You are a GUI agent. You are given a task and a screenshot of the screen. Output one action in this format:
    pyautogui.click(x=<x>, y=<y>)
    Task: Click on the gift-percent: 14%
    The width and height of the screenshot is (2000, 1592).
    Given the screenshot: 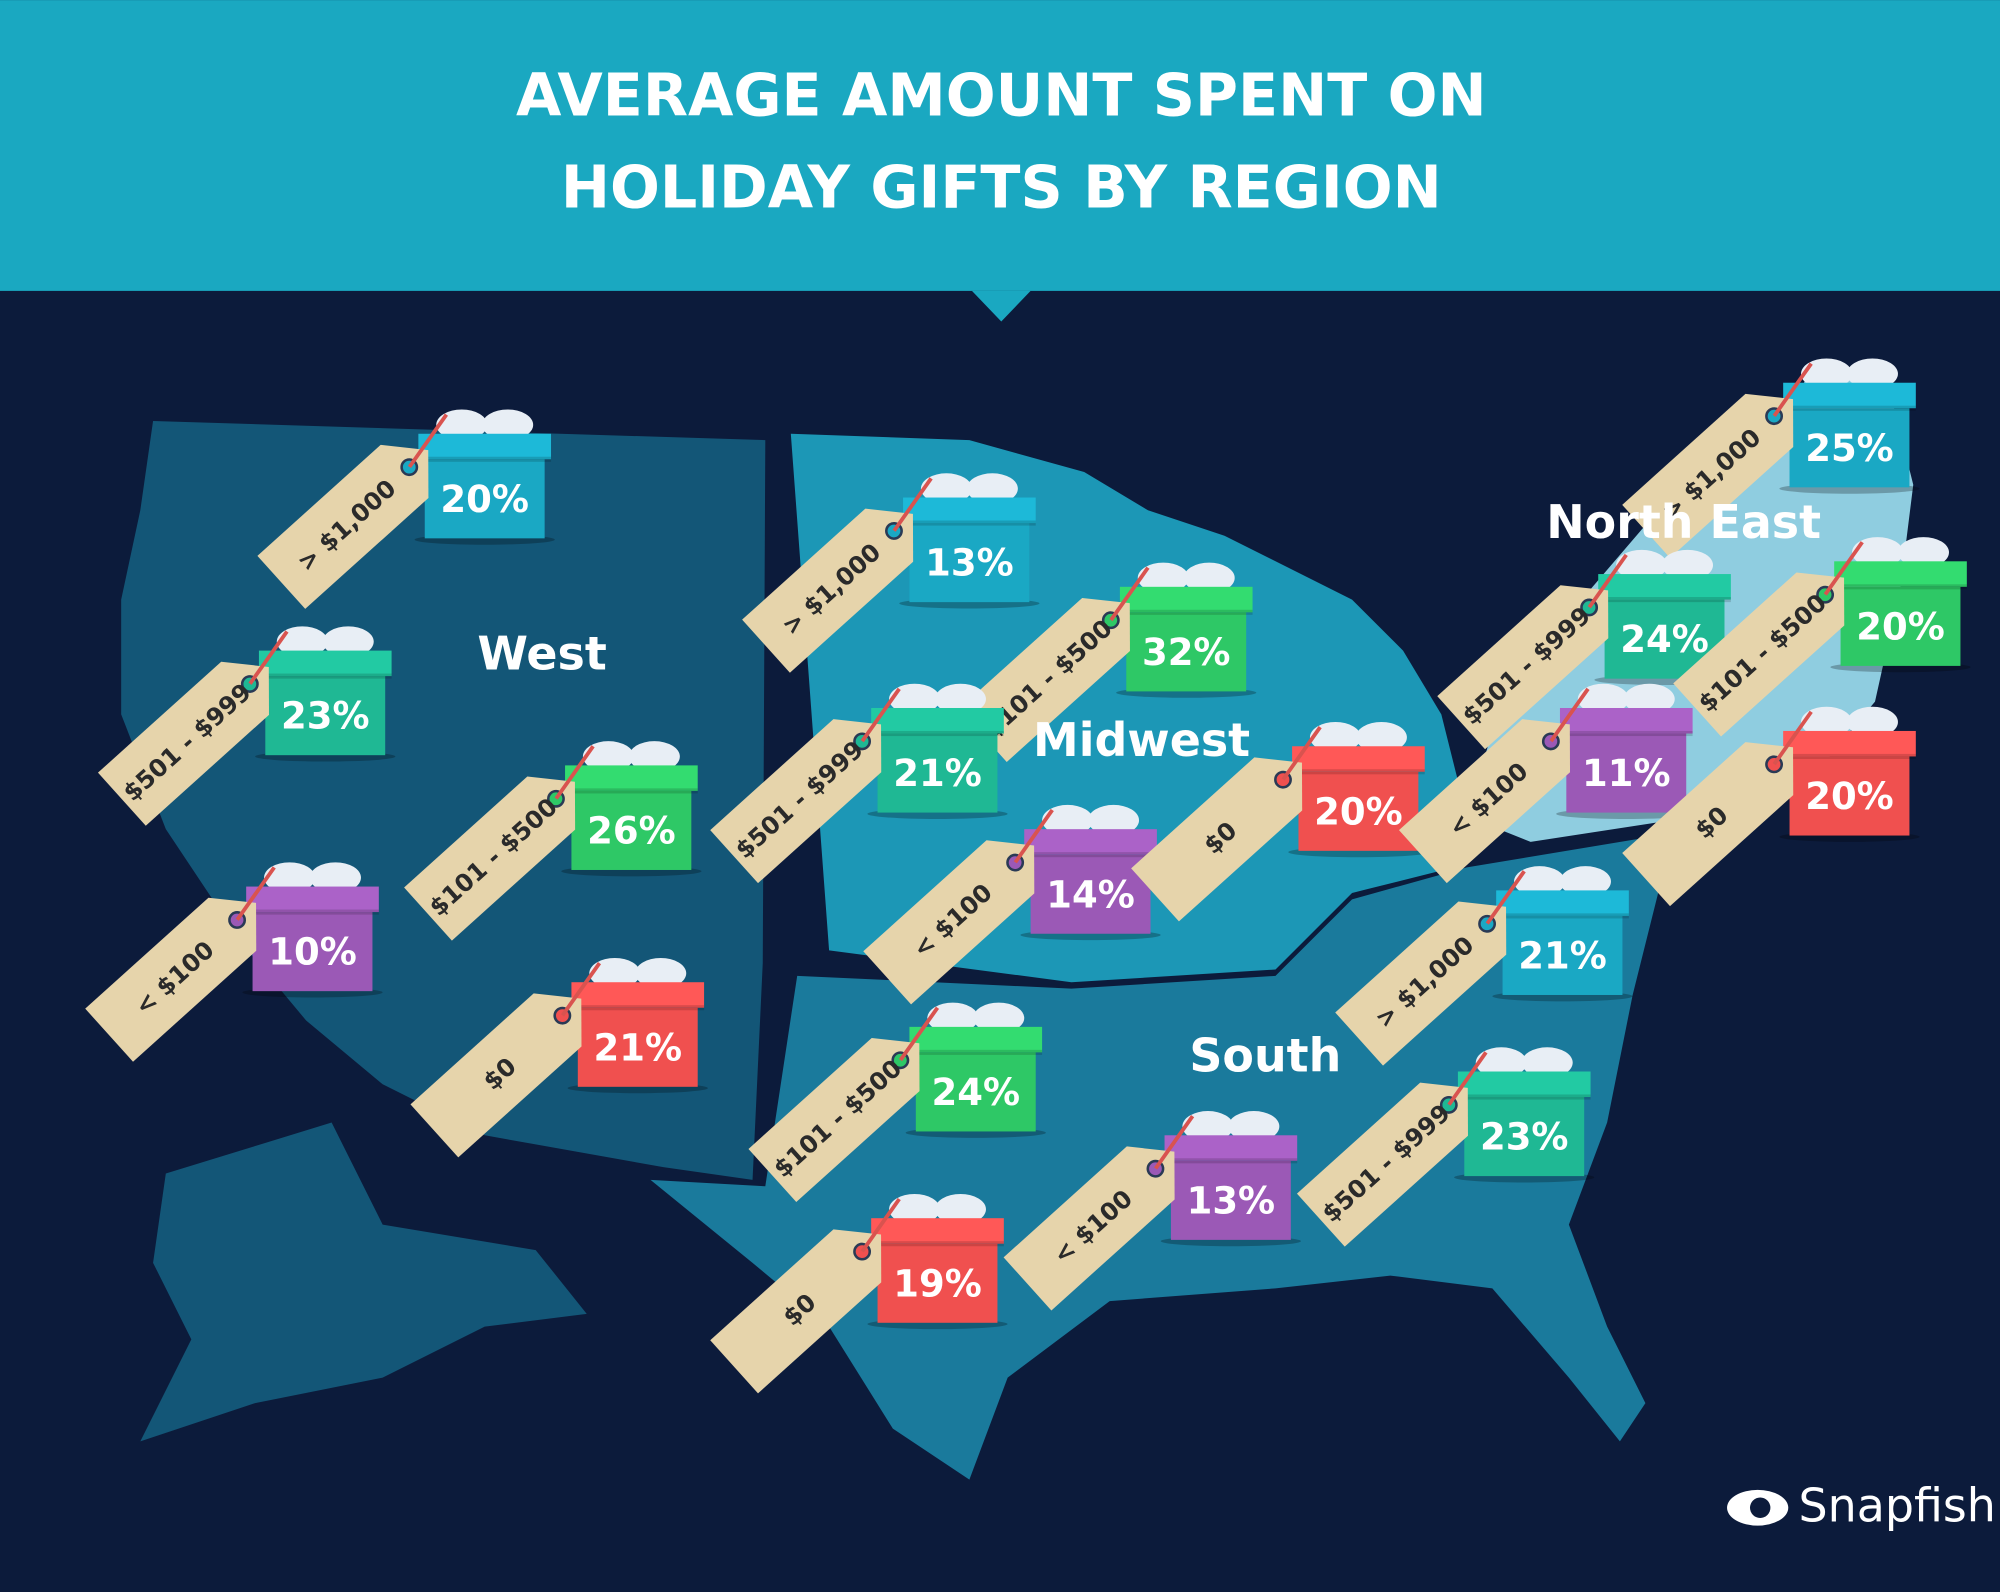 What is the action you would take?
    pyautogui.click(x=1090, y=894)
    